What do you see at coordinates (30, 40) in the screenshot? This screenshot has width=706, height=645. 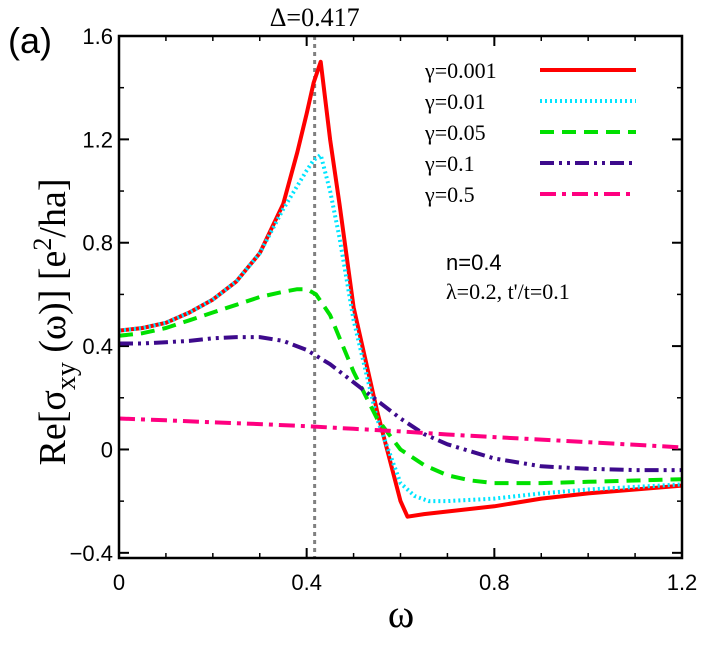 I see `panel-label: (a)` at bounding box center [30, 40].